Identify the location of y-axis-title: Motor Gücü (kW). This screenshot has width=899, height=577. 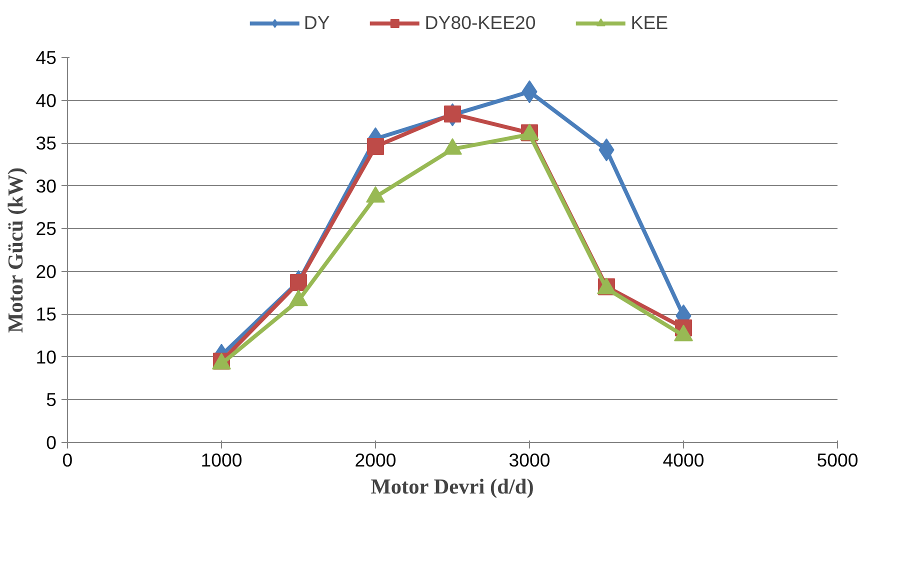
(16, 250).